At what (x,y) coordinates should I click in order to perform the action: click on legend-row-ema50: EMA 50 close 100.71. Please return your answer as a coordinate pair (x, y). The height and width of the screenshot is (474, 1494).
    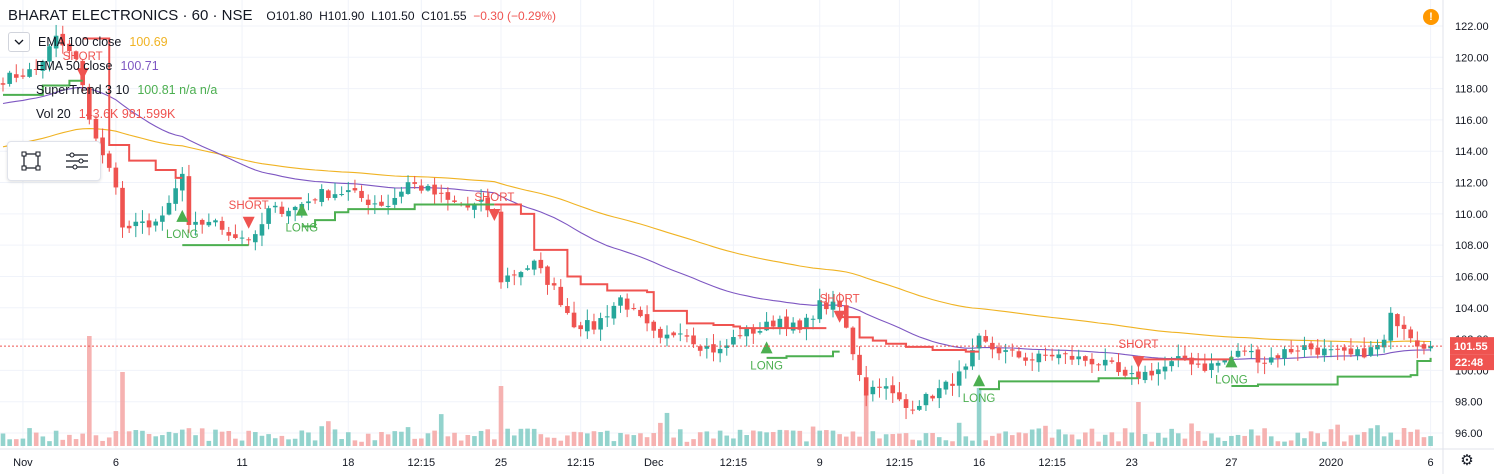
    Looking at the image, I should click on (112, 66).